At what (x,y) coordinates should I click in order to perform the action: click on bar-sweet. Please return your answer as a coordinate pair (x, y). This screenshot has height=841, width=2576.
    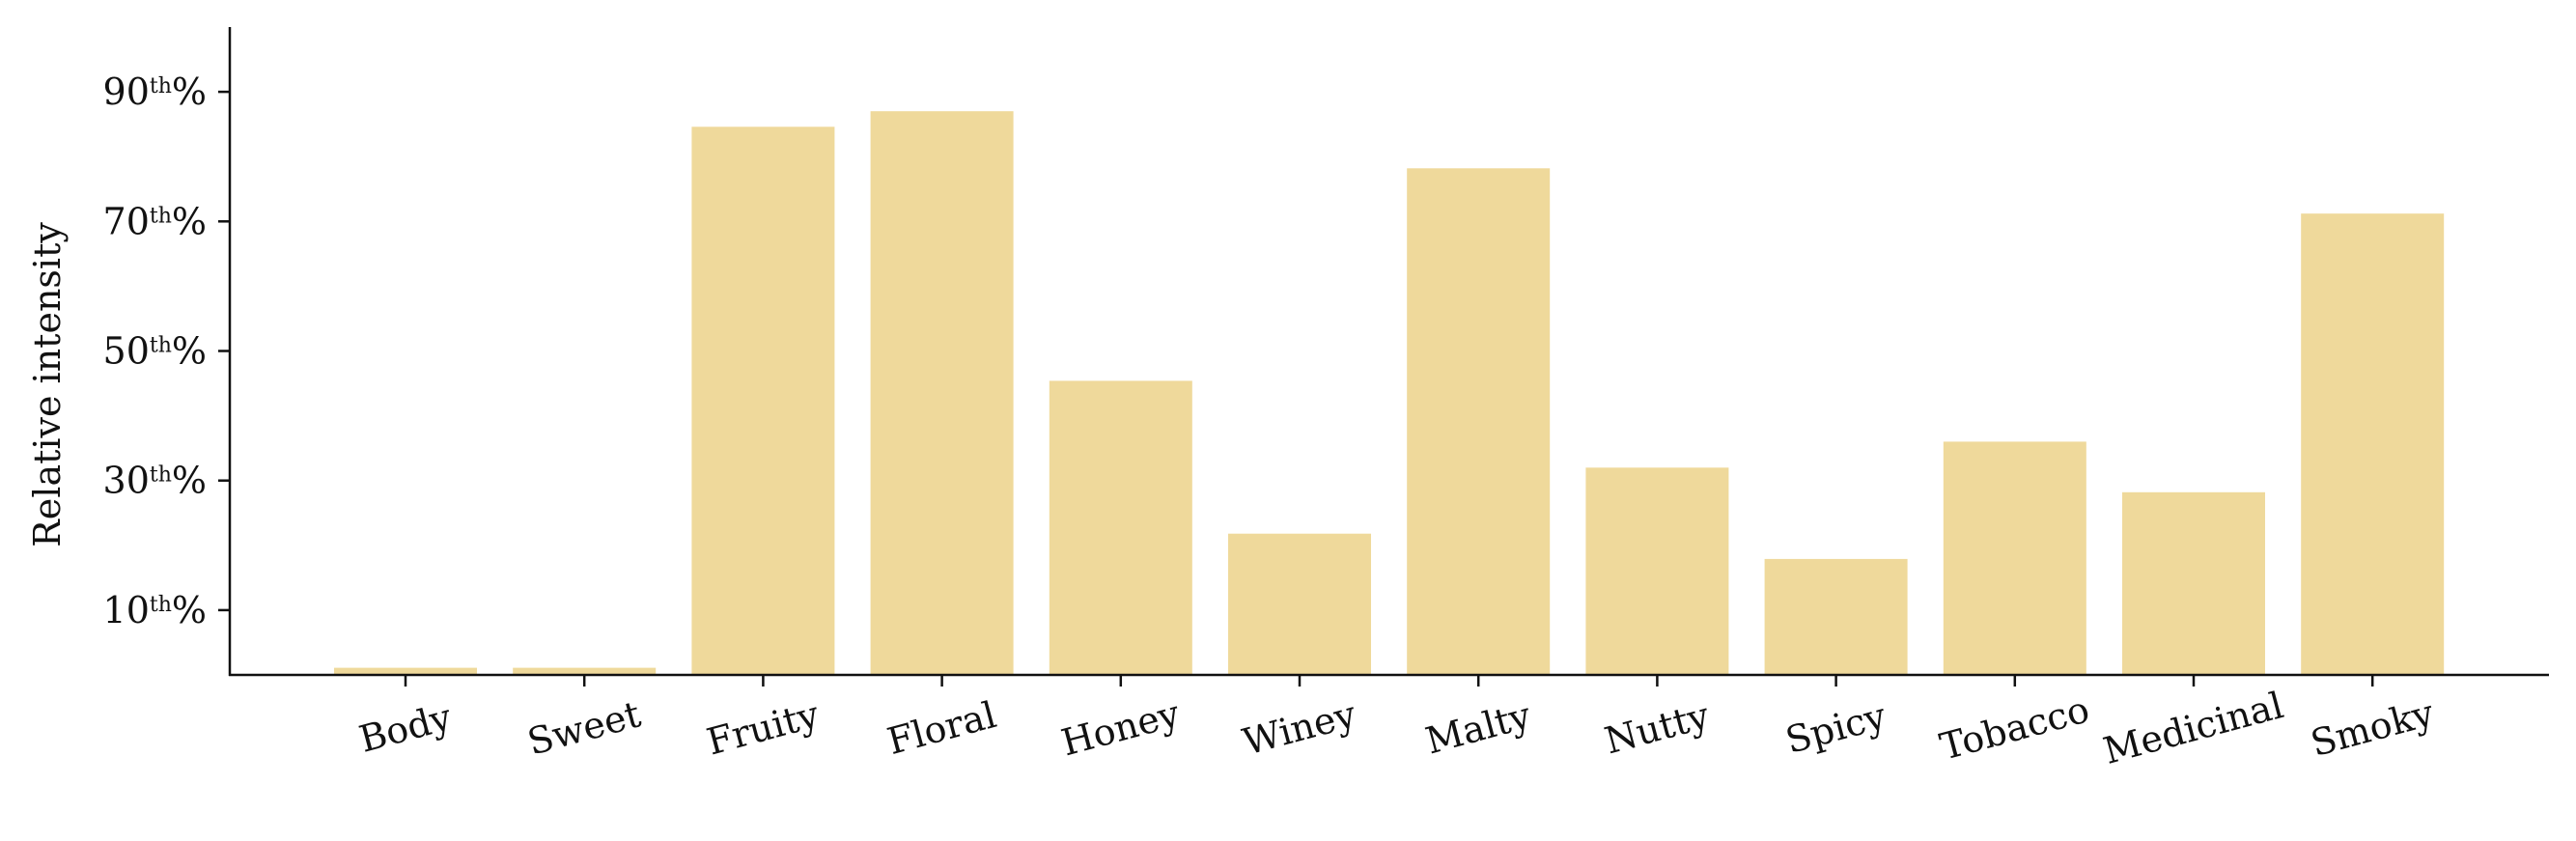
    Looking at the image, I should click on (585, 671).